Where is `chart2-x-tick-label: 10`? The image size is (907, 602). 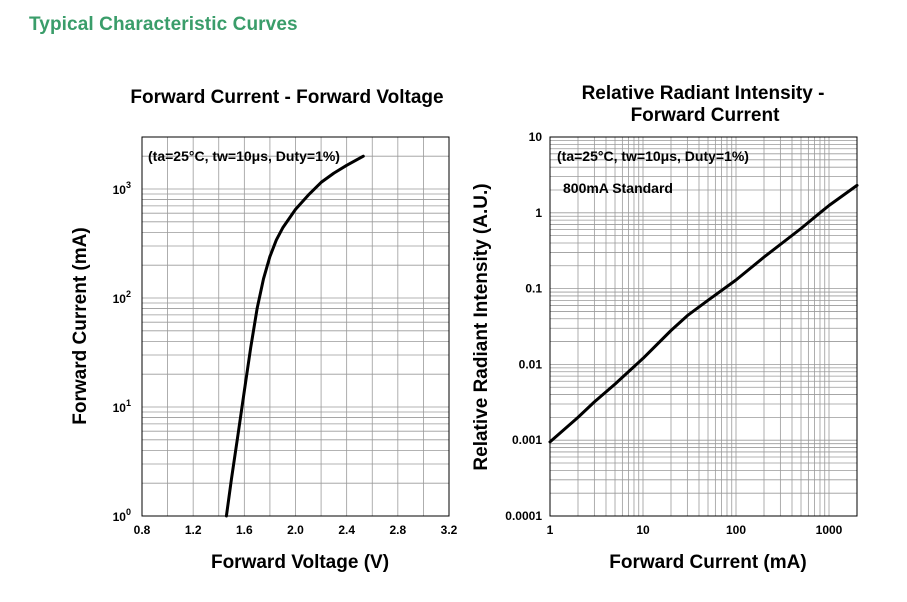 chart2-x-tick-label: 10 is located at coordinates (643, 530).